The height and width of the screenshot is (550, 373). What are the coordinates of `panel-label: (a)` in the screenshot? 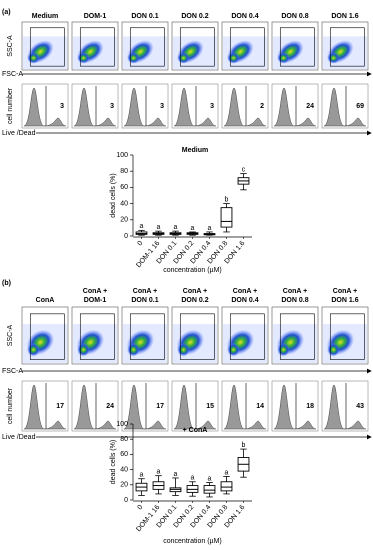 It's located at (6, 12).